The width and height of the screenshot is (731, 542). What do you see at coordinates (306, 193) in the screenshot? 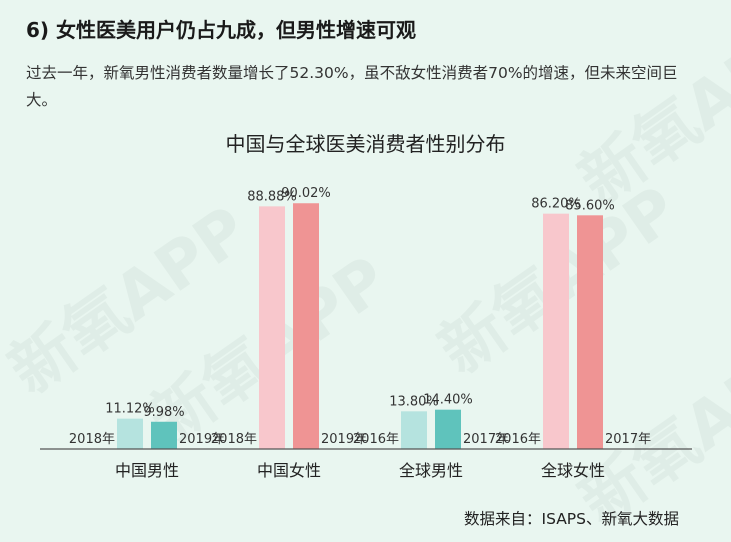
I see `data-label: 90.02%` at bounding box center [306, 193].